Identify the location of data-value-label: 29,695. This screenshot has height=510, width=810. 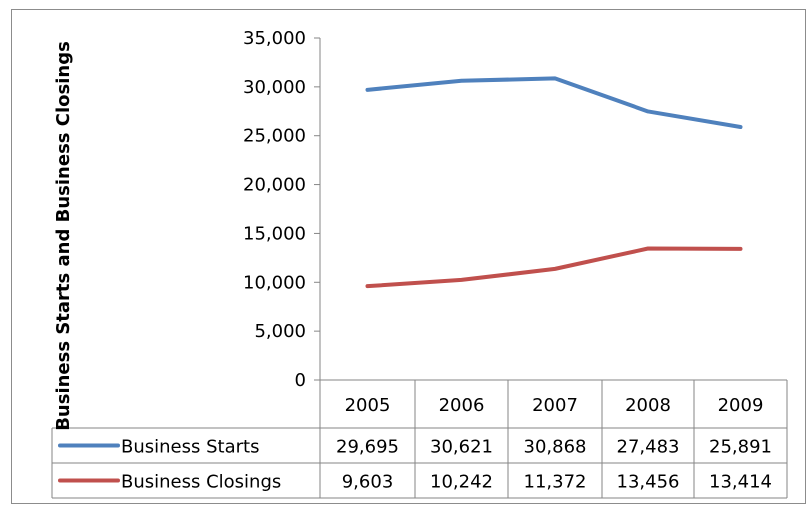
(367, 447).